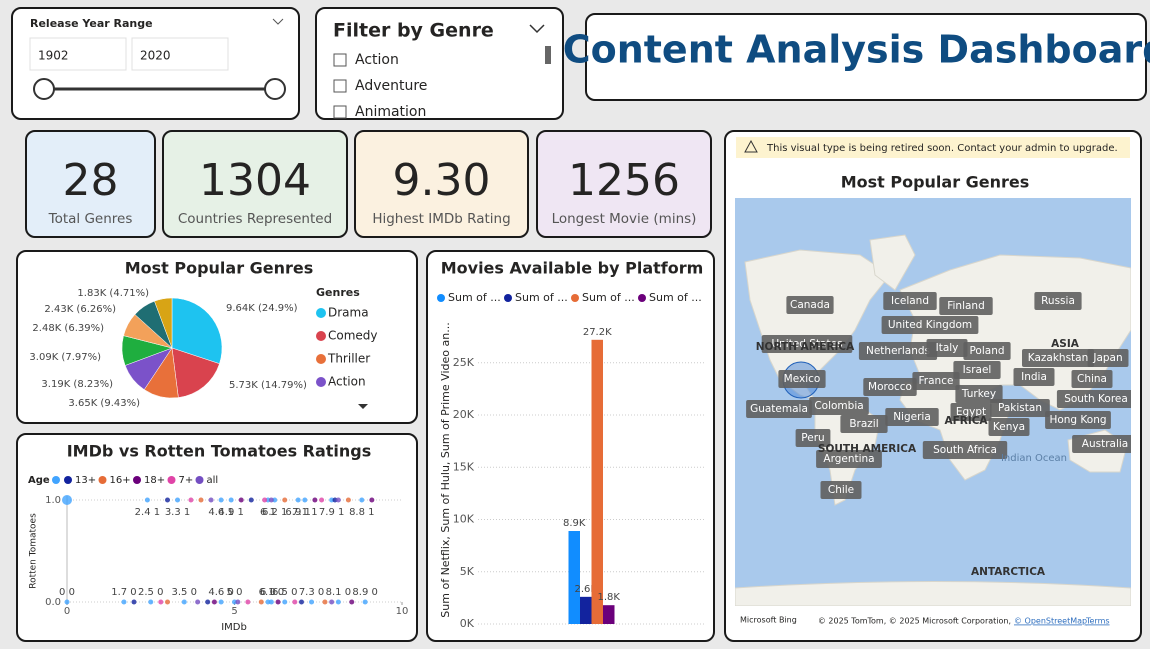 This screenshot has width=1150, height=649. Describe the element at coordinates (978, 394) in the screenshot. I see `place-label: Turkey` at that location.